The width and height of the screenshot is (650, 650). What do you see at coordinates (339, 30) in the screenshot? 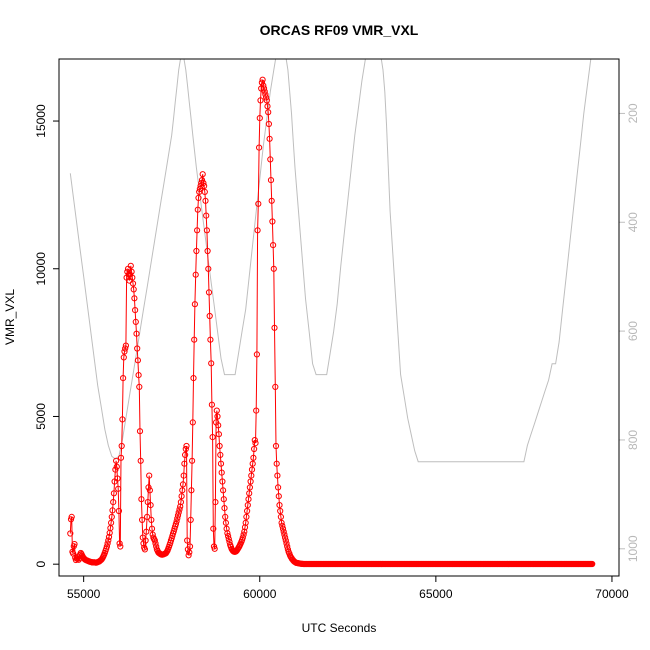
I see `chart-title: ORCAS RF09 VMR_VXL` at bounding box center [339, 30].